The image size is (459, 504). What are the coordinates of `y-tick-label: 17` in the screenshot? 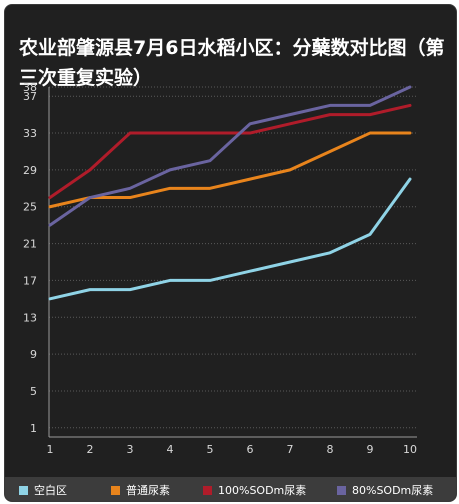 It's located at (30, 280).